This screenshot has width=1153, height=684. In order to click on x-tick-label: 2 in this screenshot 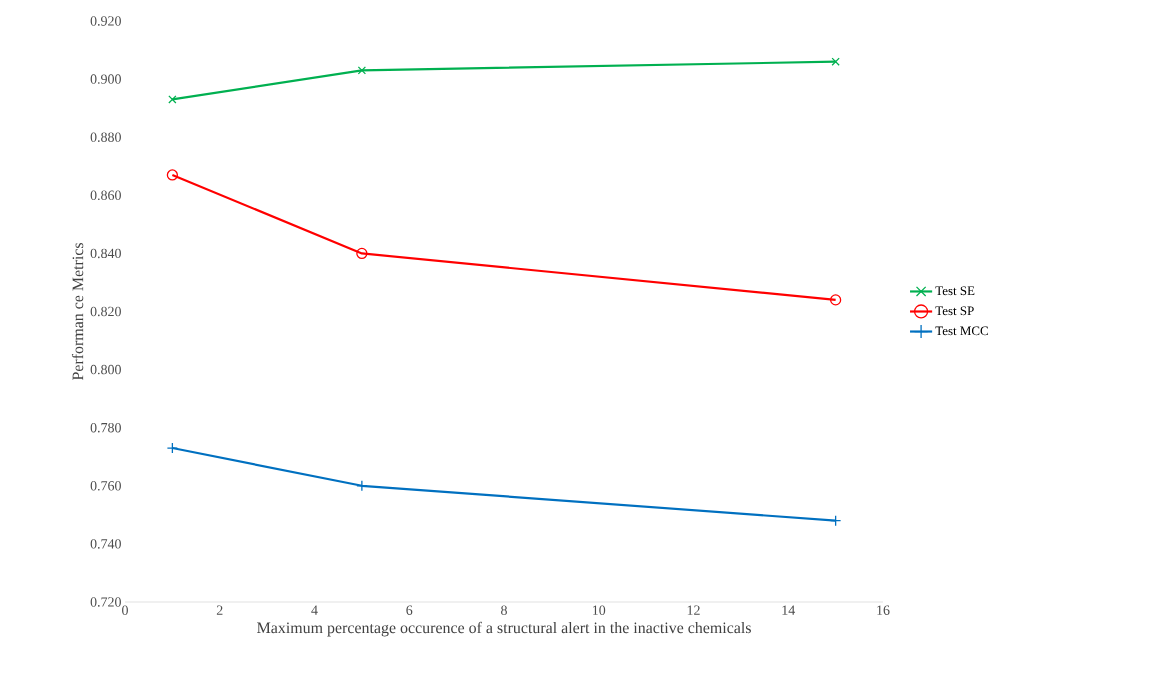, I will do `click(219, 610)`.